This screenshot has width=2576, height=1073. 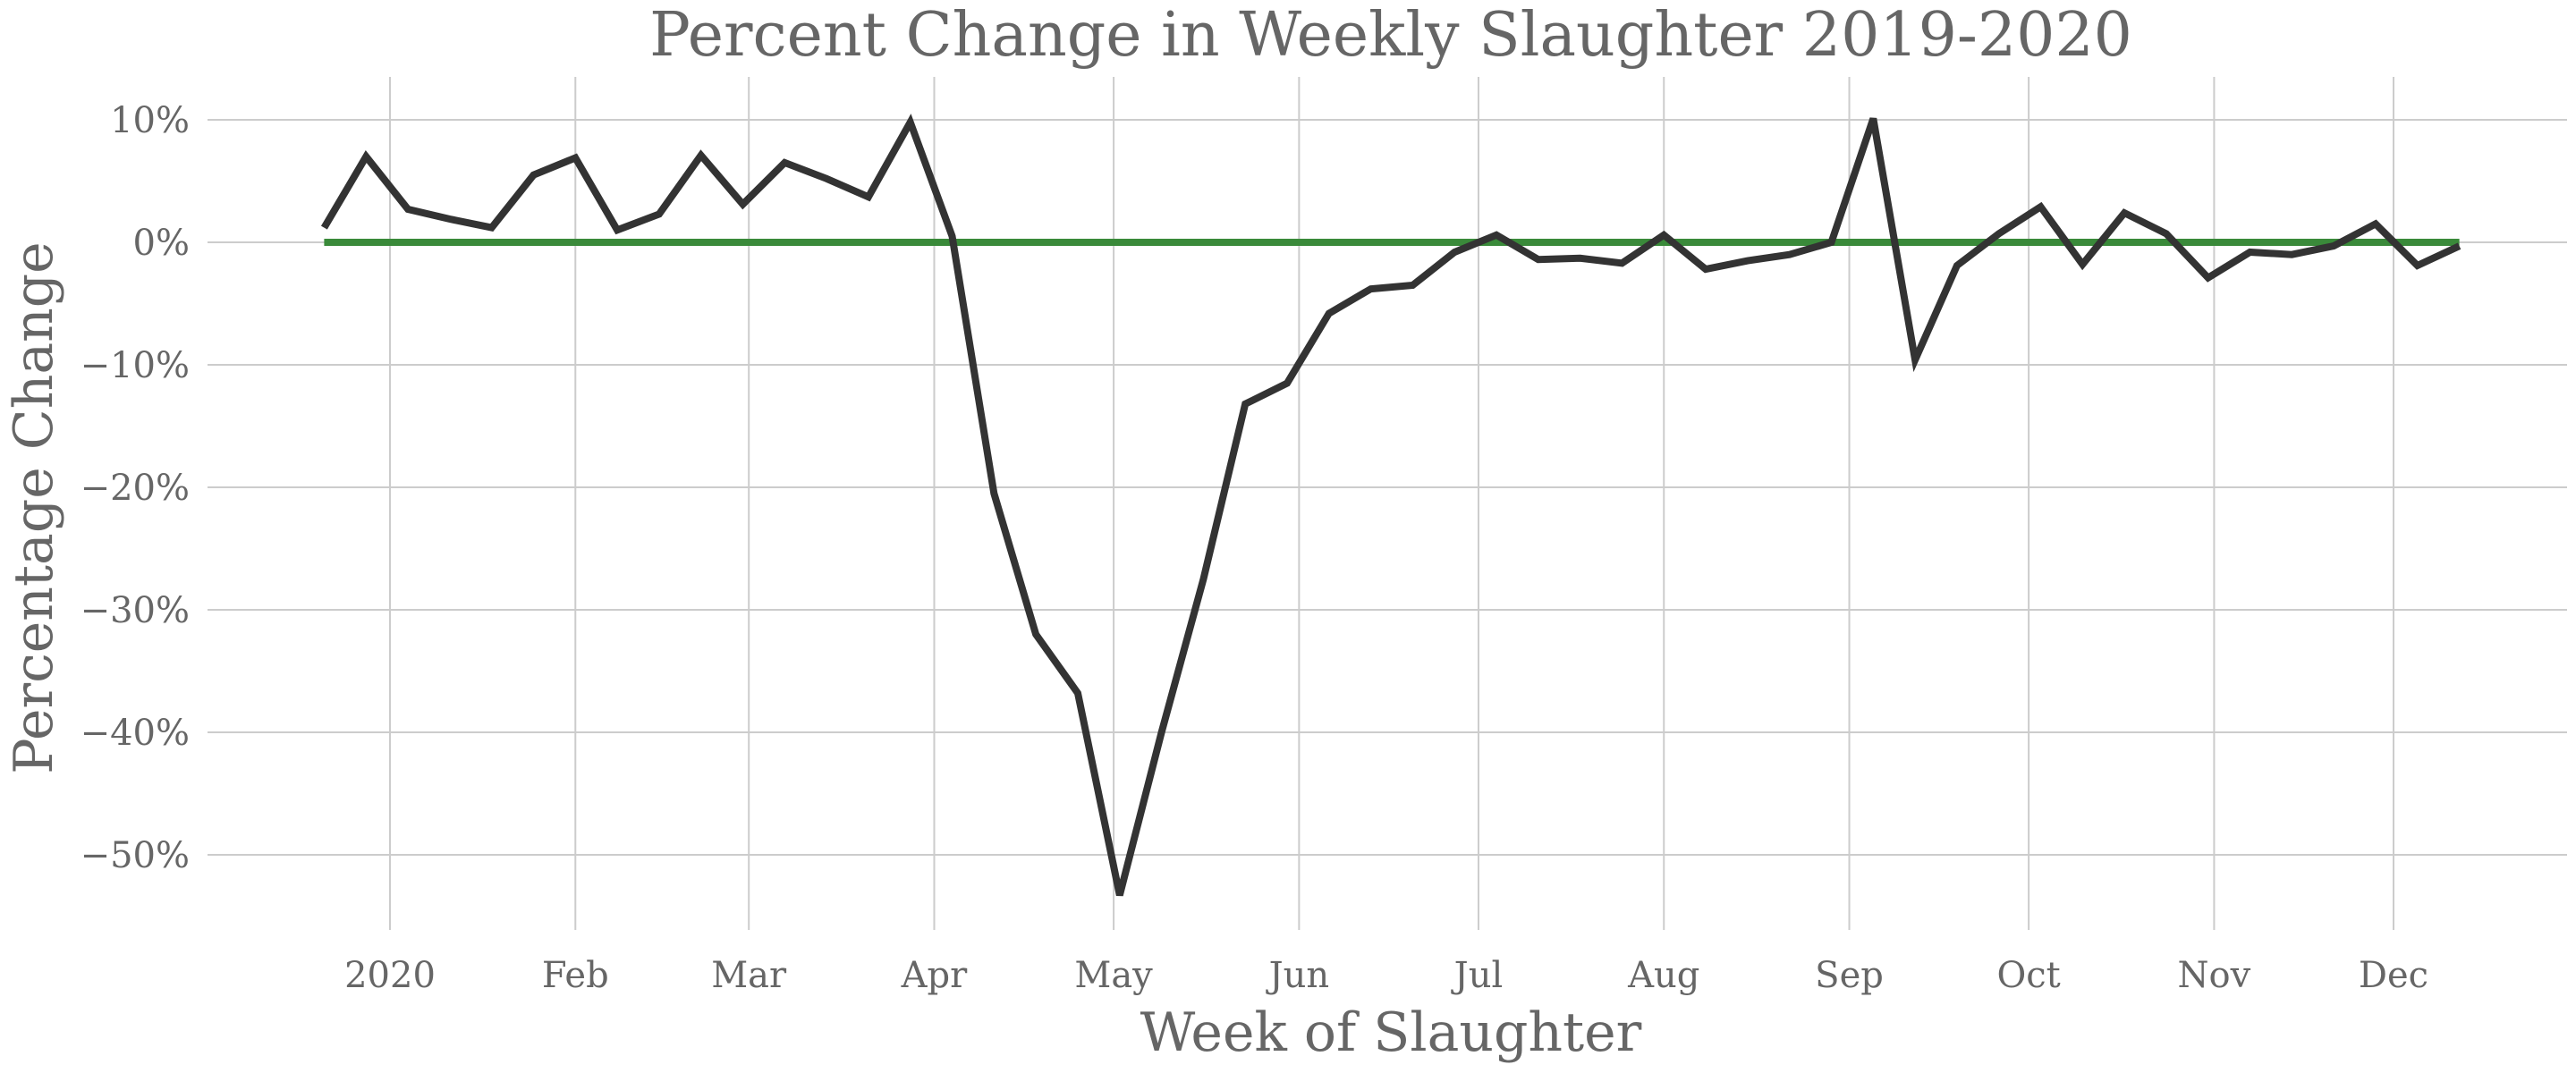 What do you see at coordinates (1298, 976) in the screenshot?
I see `x-tick-label: Jun` at bounding box center [1298, 976].